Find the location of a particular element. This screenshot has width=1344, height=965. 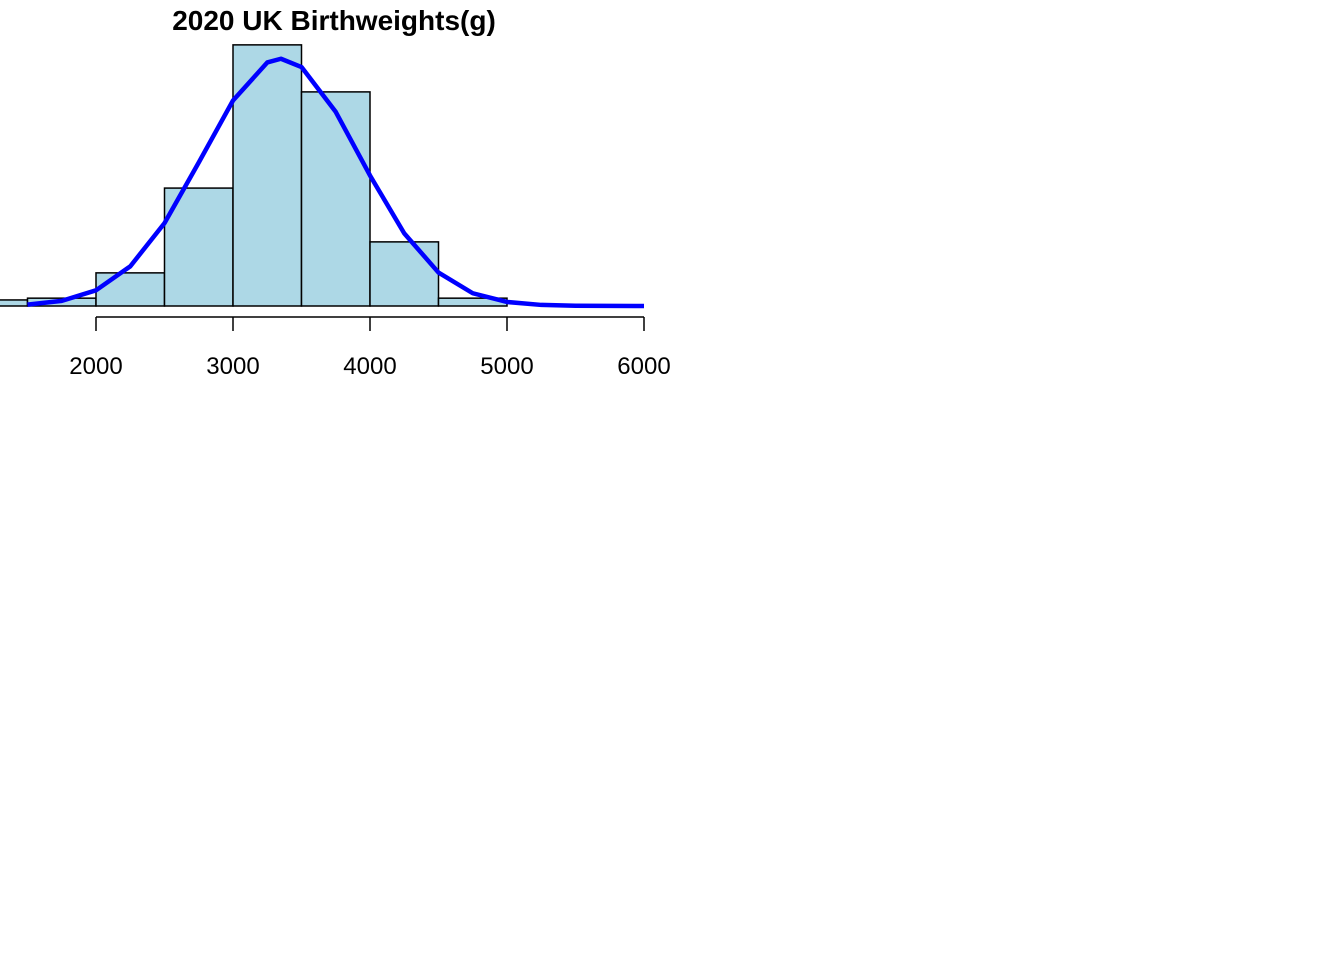

x-tick-label: 6000 is located at coordinates (643, 366).